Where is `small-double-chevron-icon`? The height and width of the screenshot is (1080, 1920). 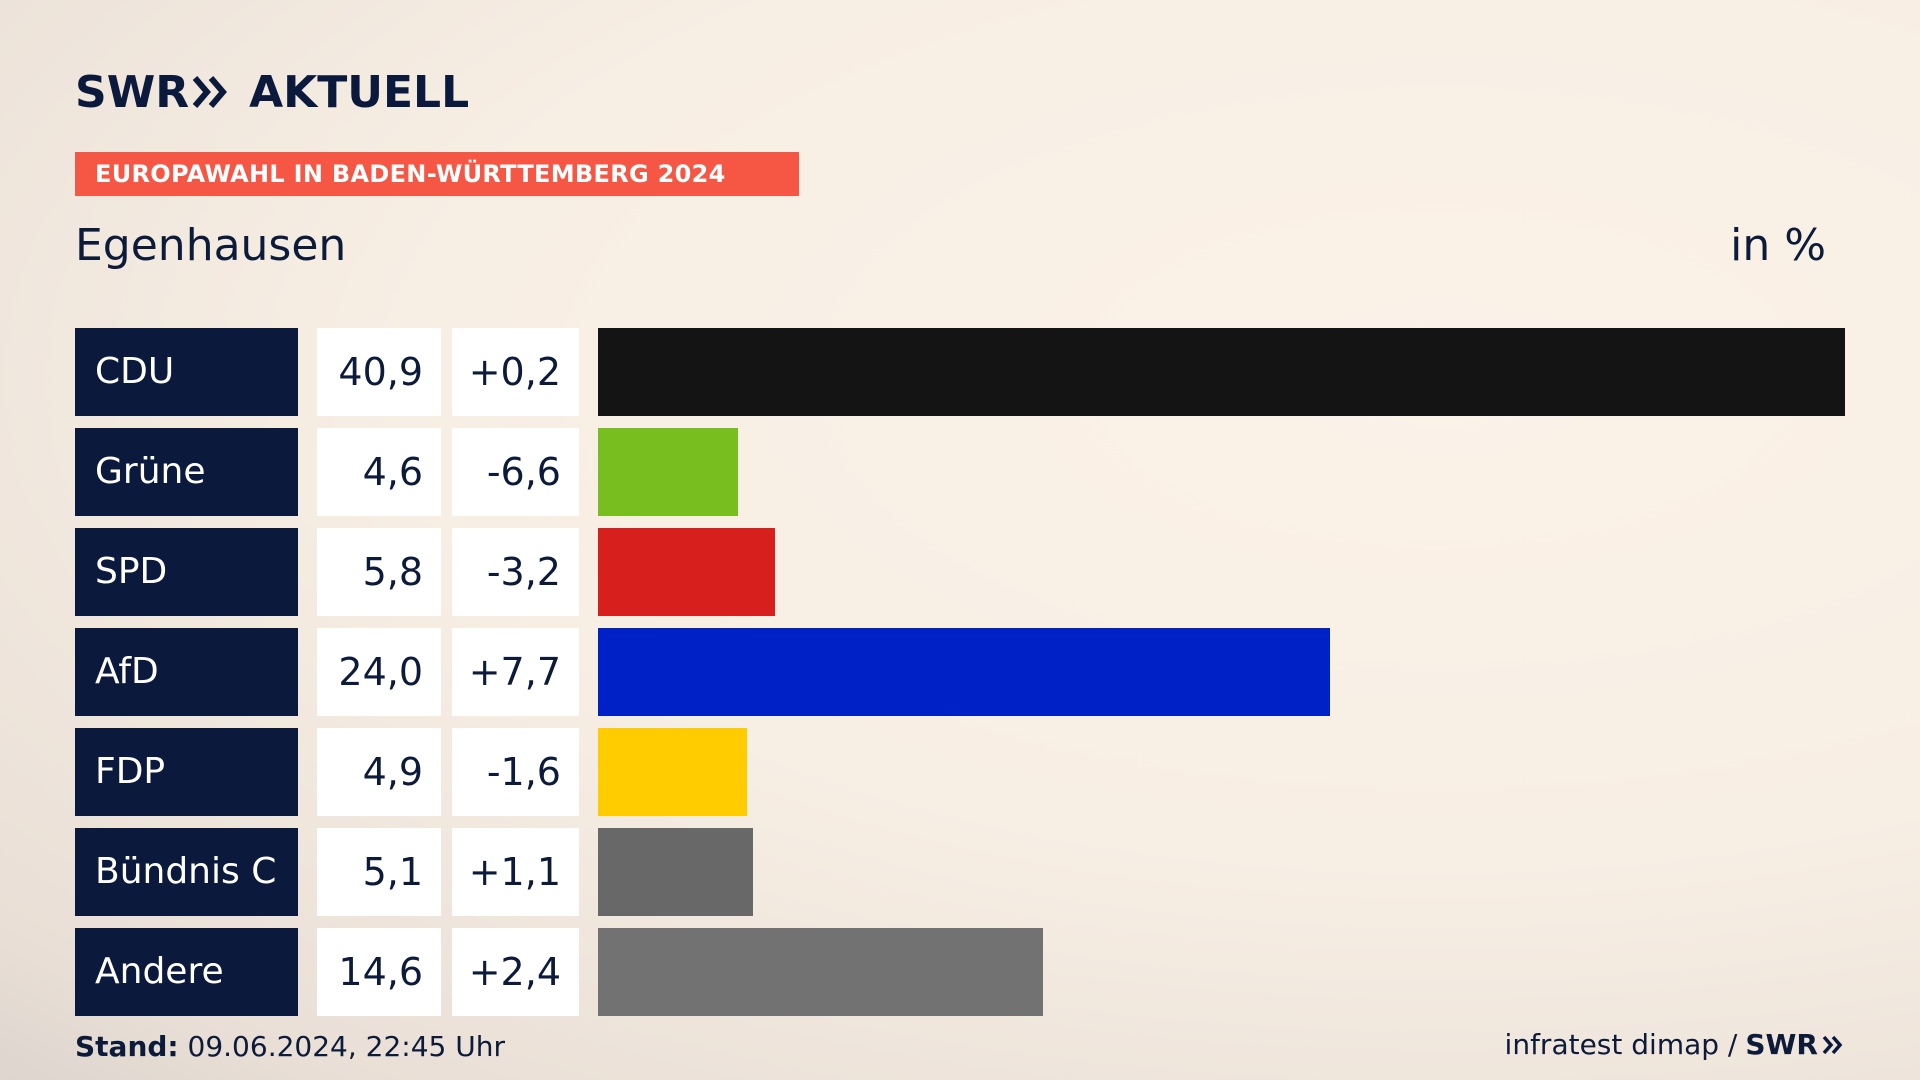
small-double-chevron-icon is located at coordinates (1832, 1044).